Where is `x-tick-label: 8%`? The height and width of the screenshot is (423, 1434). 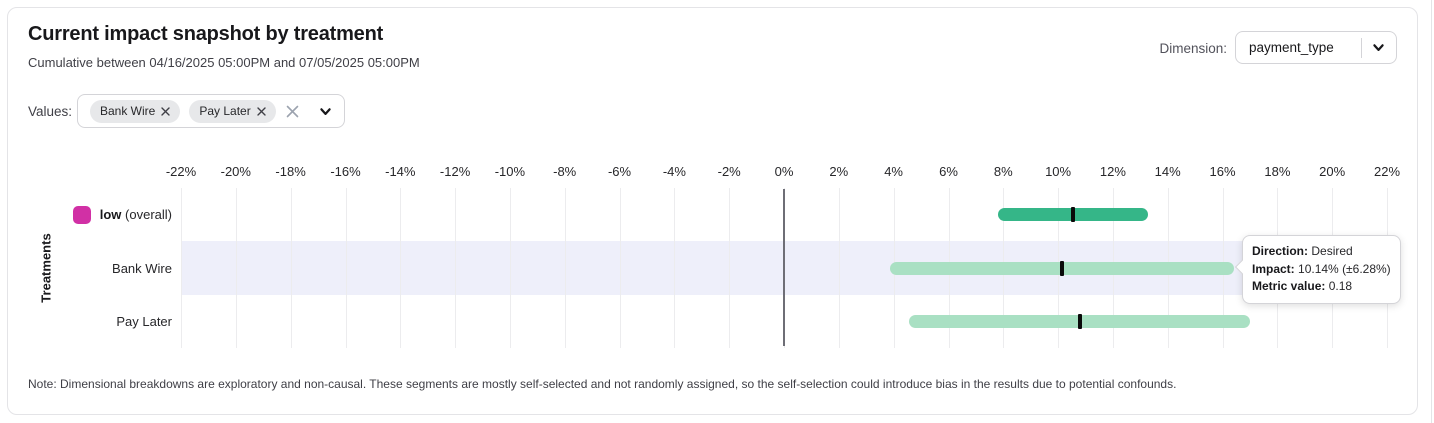 x-tick-label: 8% is located at coordinates (1003, 171).